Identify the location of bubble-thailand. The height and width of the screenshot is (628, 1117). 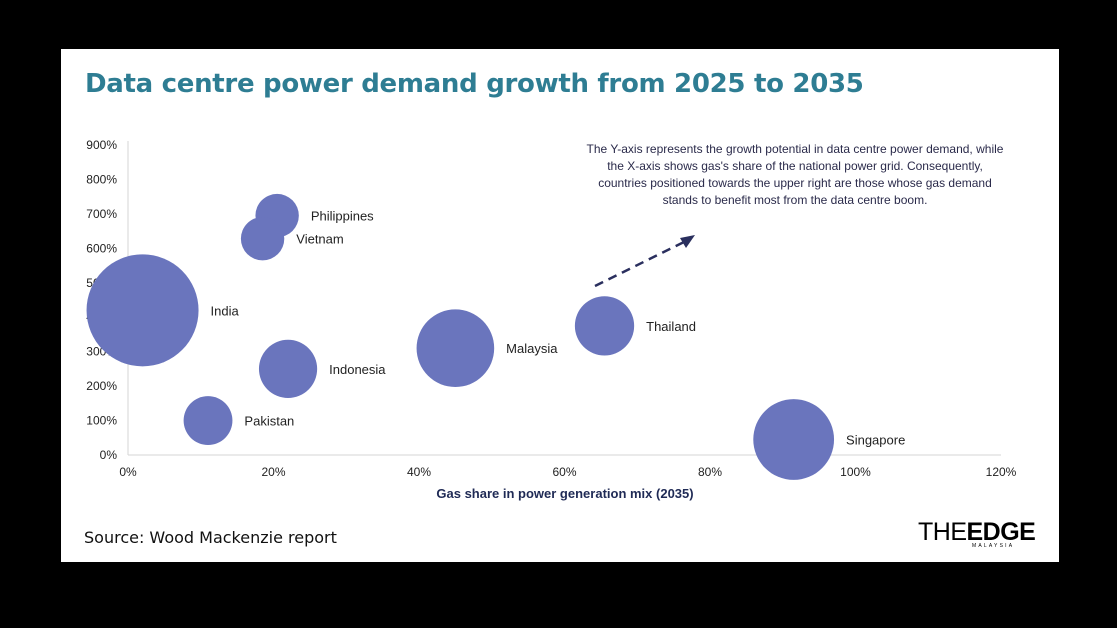
(604, 326).